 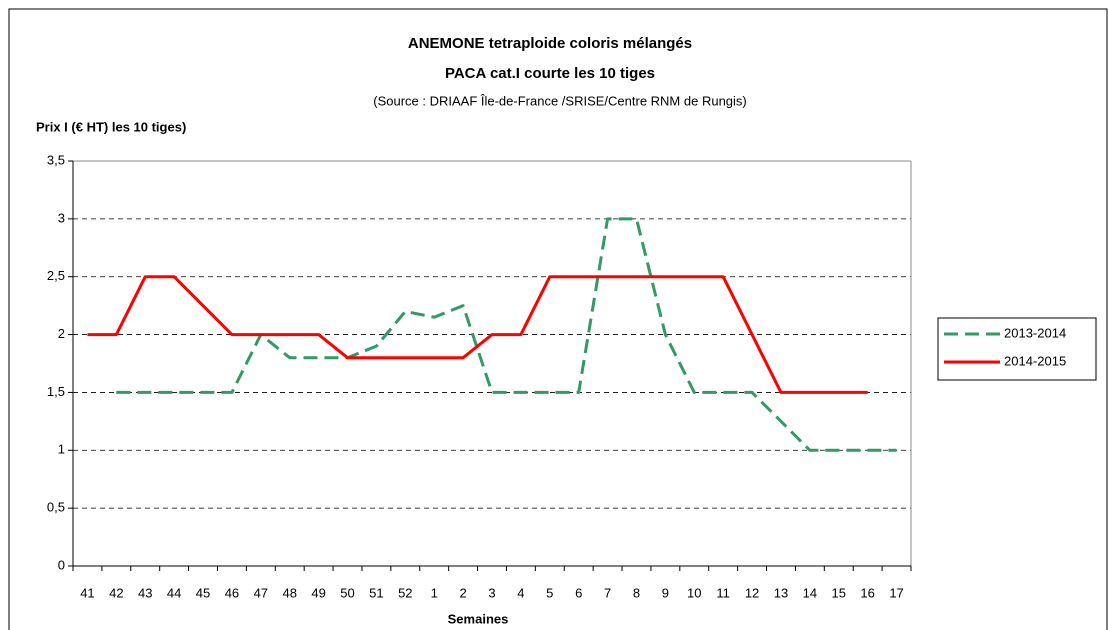 What do you see at coordinates (61, 564) in the screenshot?
I see `y-tick-label: 0` at bounding box center [61, 564].